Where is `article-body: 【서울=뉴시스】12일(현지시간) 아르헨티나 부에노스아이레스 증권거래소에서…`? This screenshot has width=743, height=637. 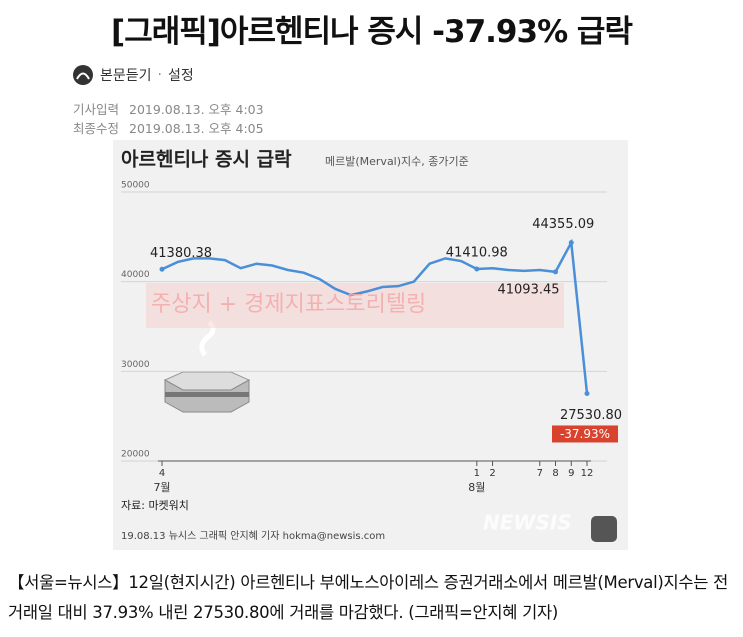
article-body: 【서울=뉴시스】12일(현지시간) 아르헨티나 부에노스아이레스 증권거래소에서… is located at coordinates (368, 597).